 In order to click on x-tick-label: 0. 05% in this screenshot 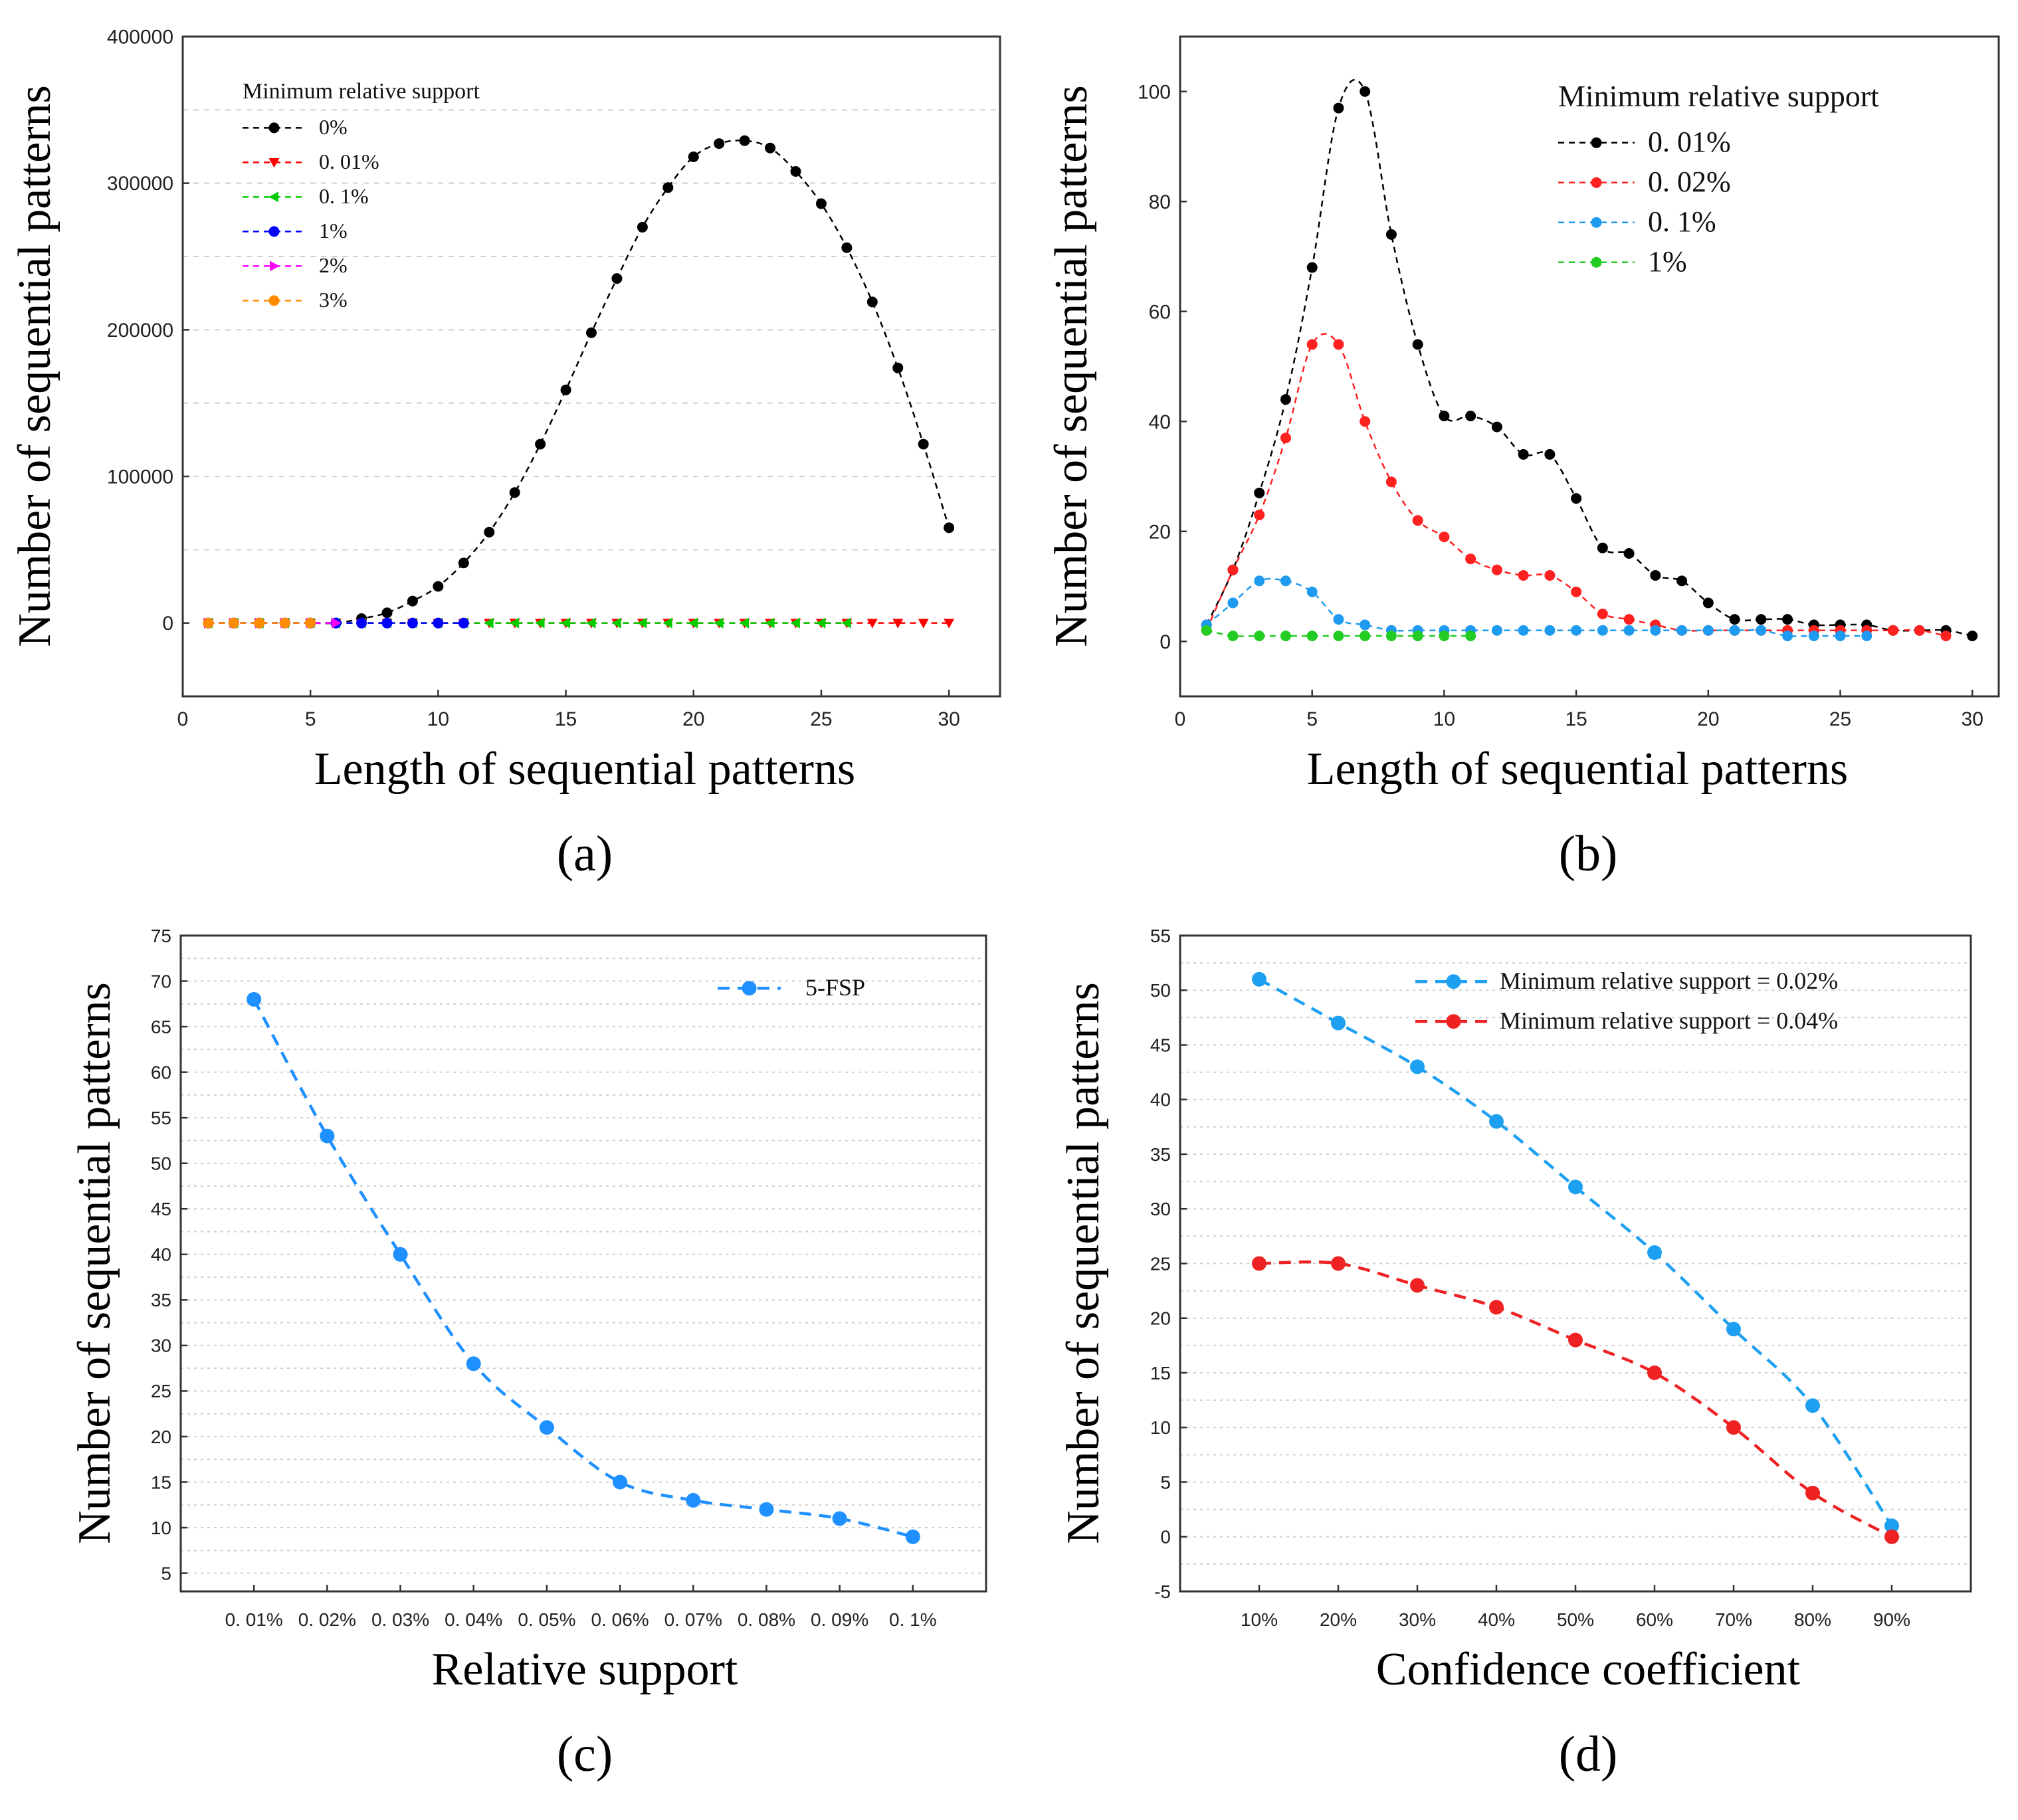, I will do `click(546, 1619)`.